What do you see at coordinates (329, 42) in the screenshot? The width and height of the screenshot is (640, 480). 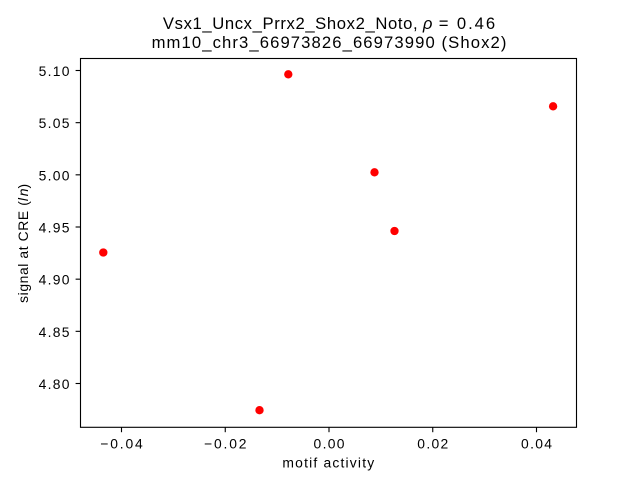 I see `svg-text:mm10_chr3_66973826_66973990 (S: mm10_chr3_66973826_66973990 (Shox2)` at bounding box center [329, 42].